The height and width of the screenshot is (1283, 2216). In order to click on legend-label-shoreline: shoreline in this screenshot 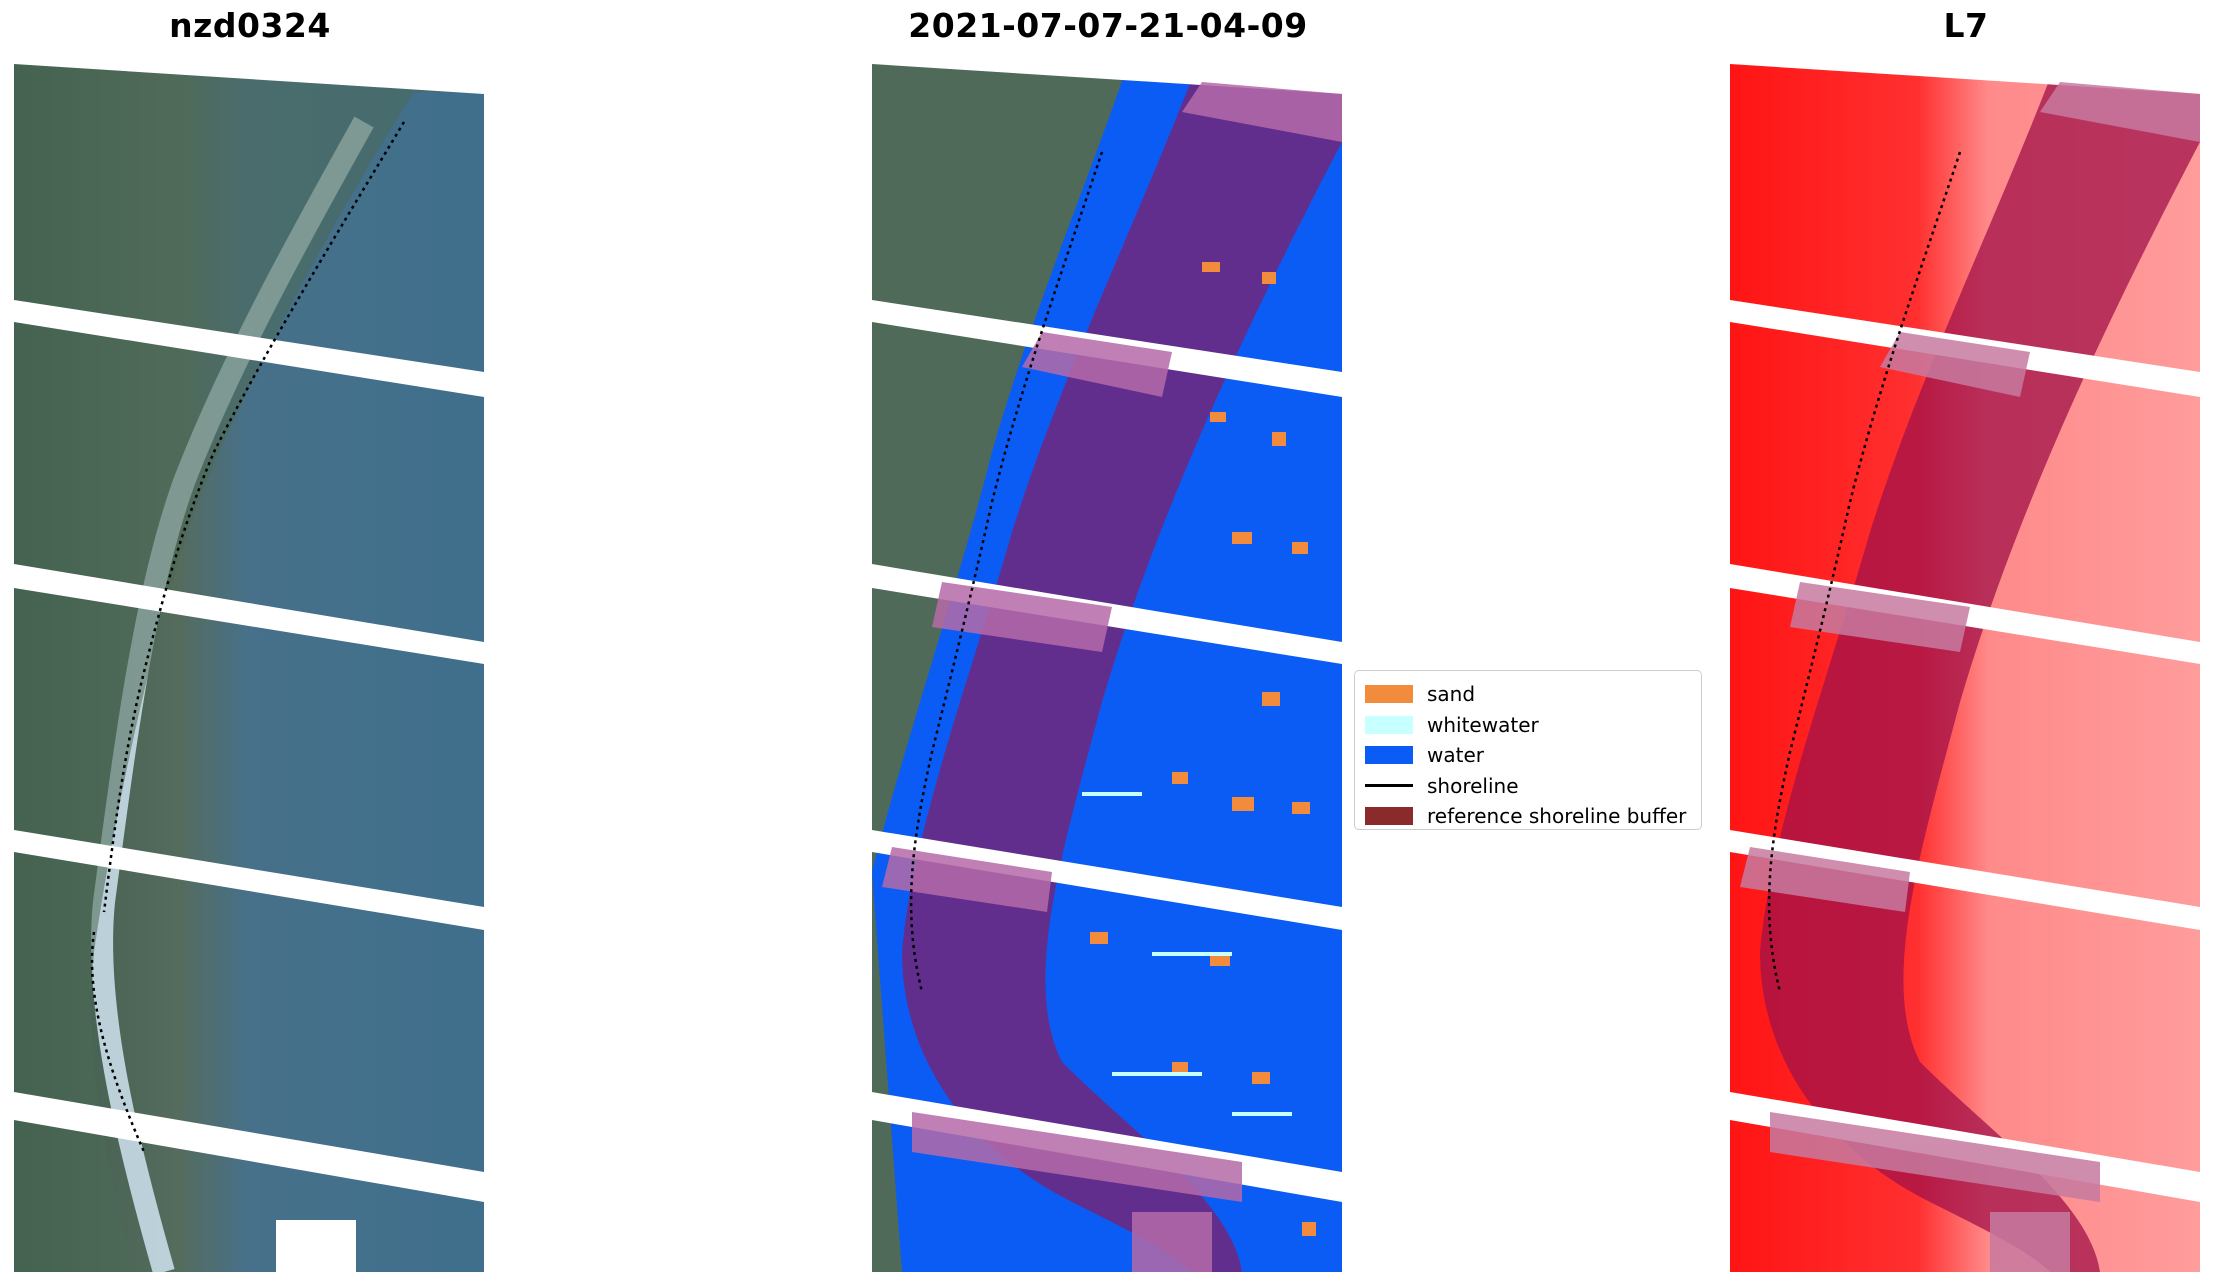, I will do `click(1473, 785)`.